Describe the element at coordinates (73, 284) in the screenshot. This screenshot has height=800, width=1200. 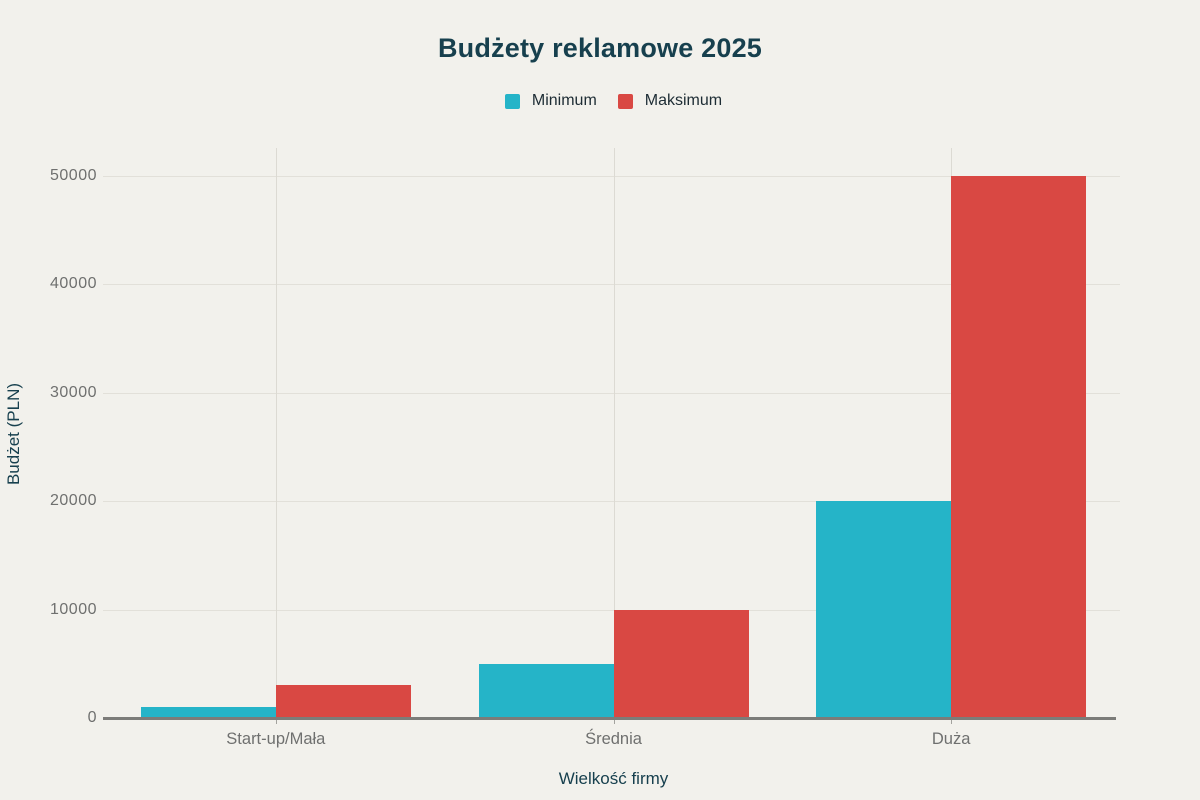
I see `y-axis-tick-label: 40000` at that location.